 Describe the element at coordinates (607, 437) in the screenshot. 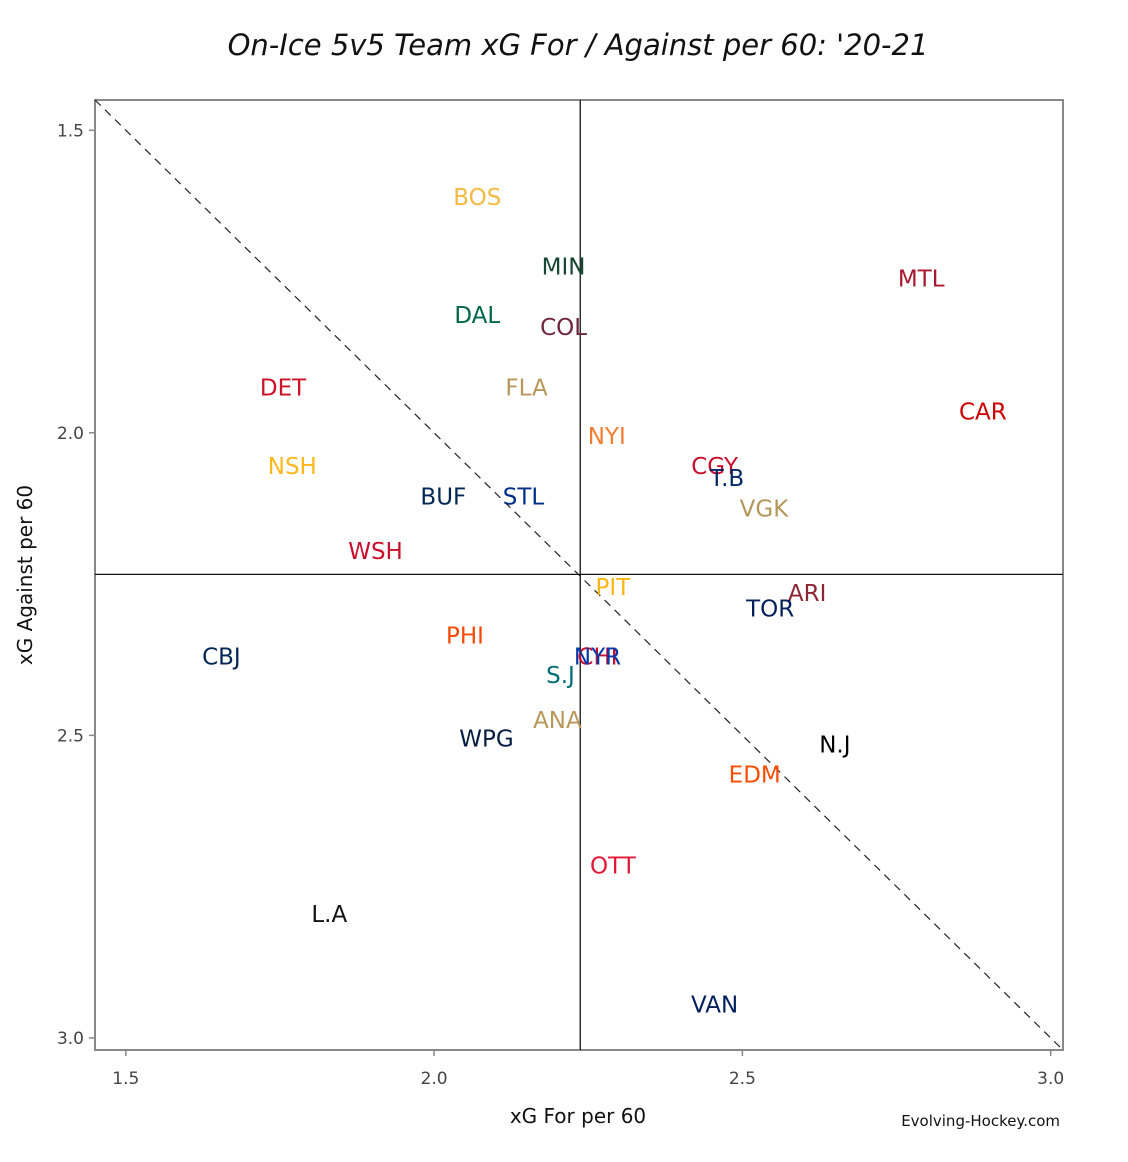

I see `team-point-nyi: NYI` at that location.